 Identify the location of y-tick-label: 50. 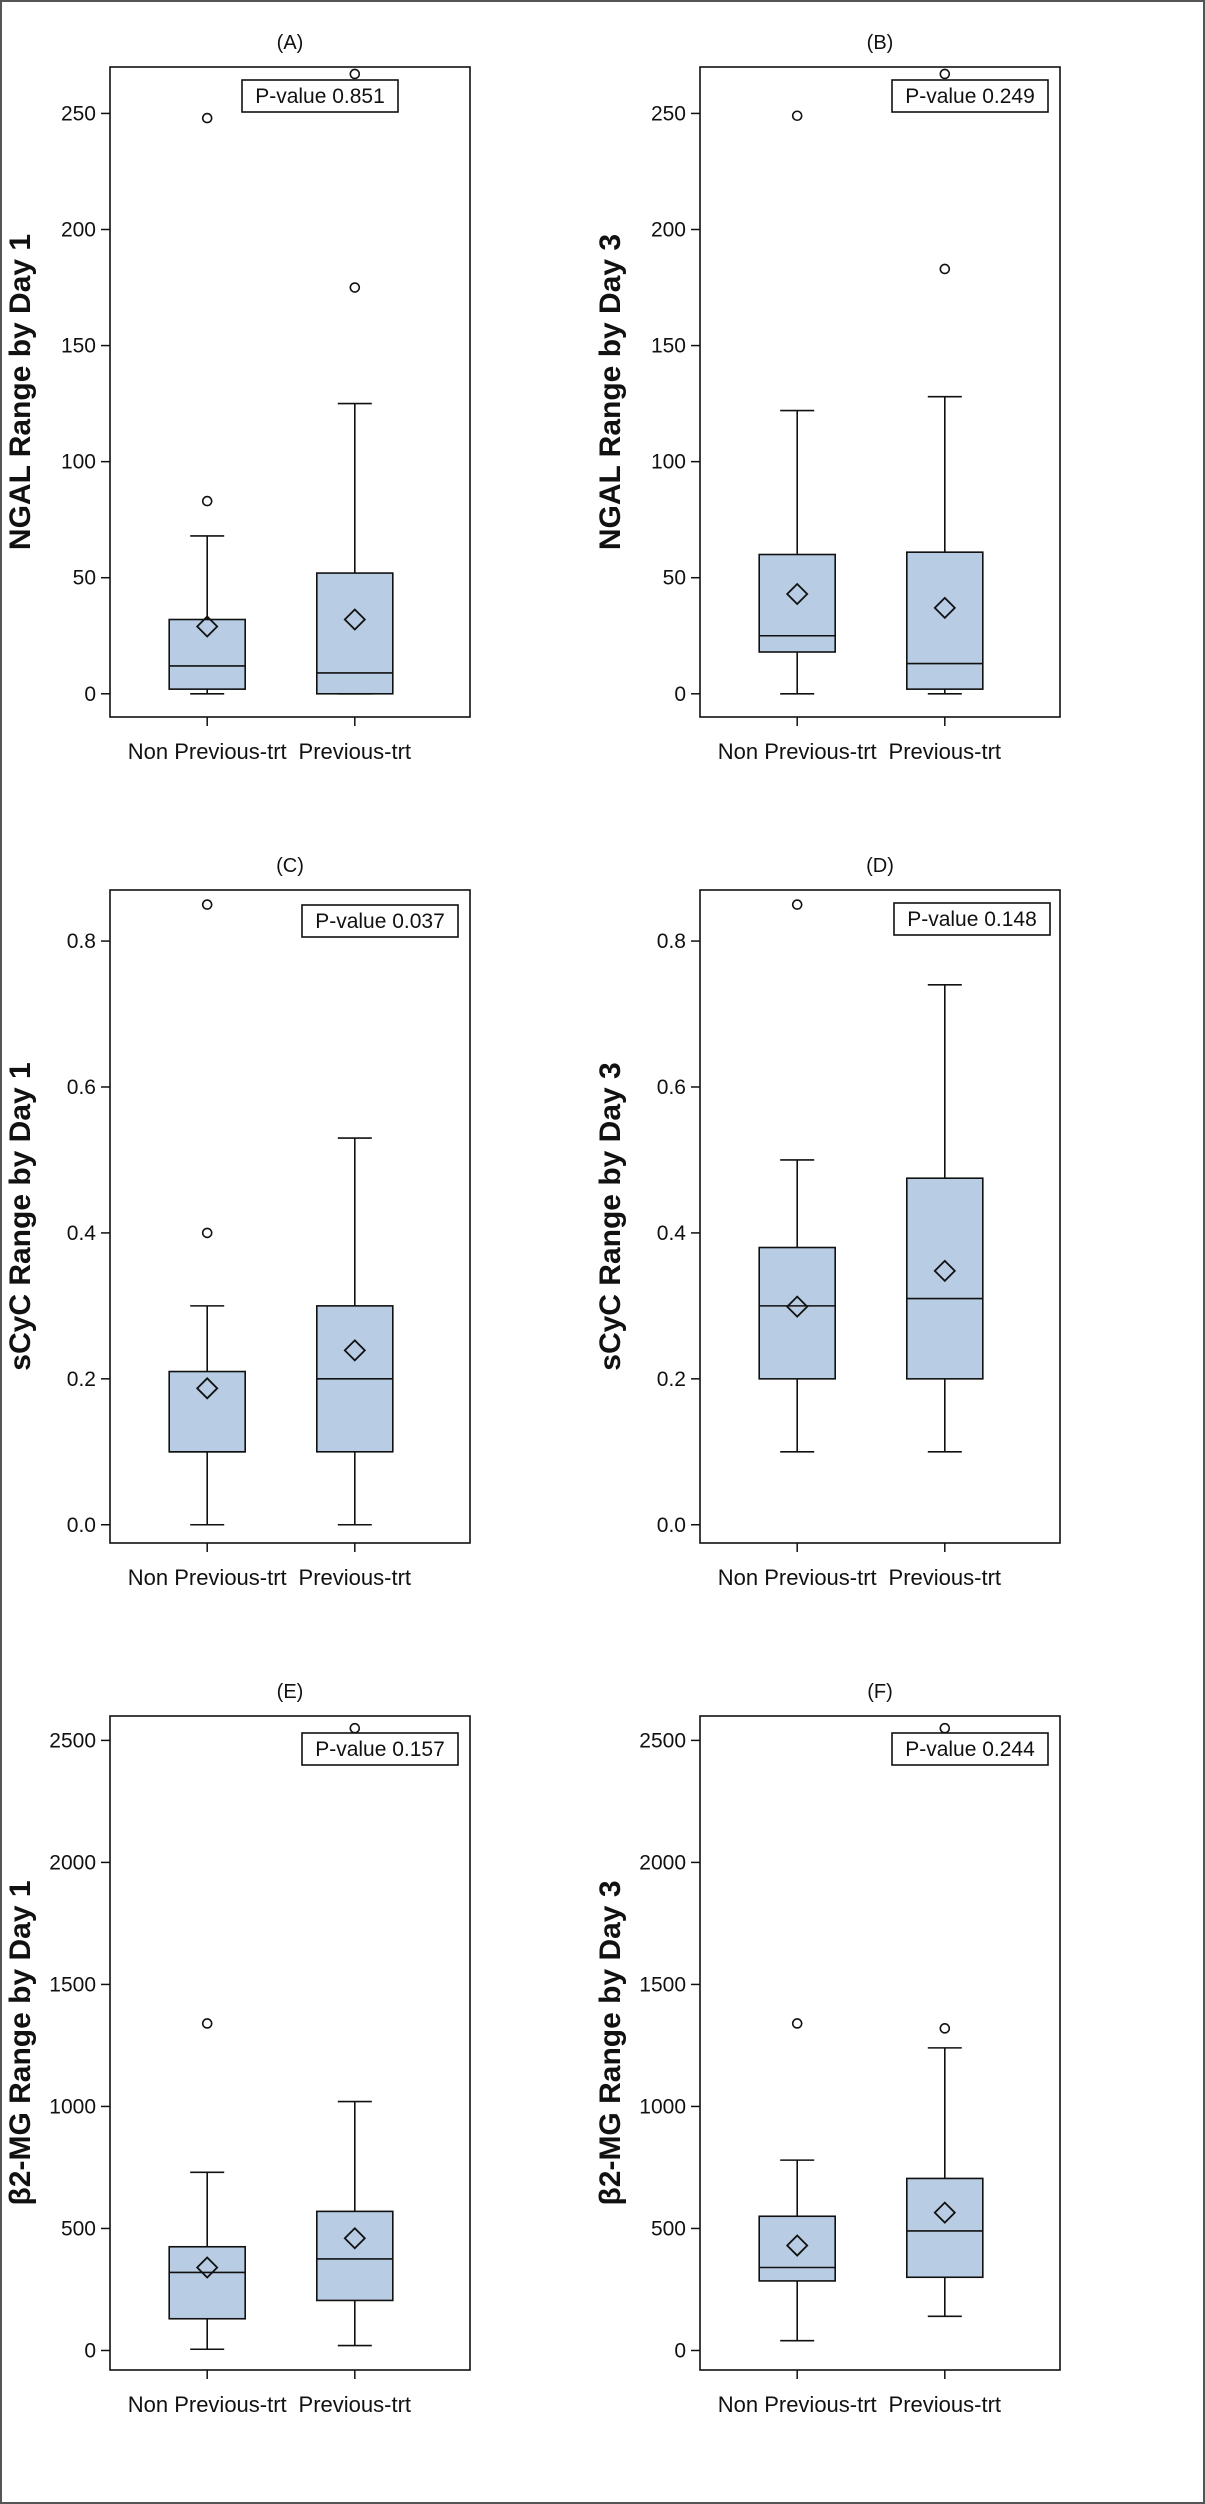
(674, 578).